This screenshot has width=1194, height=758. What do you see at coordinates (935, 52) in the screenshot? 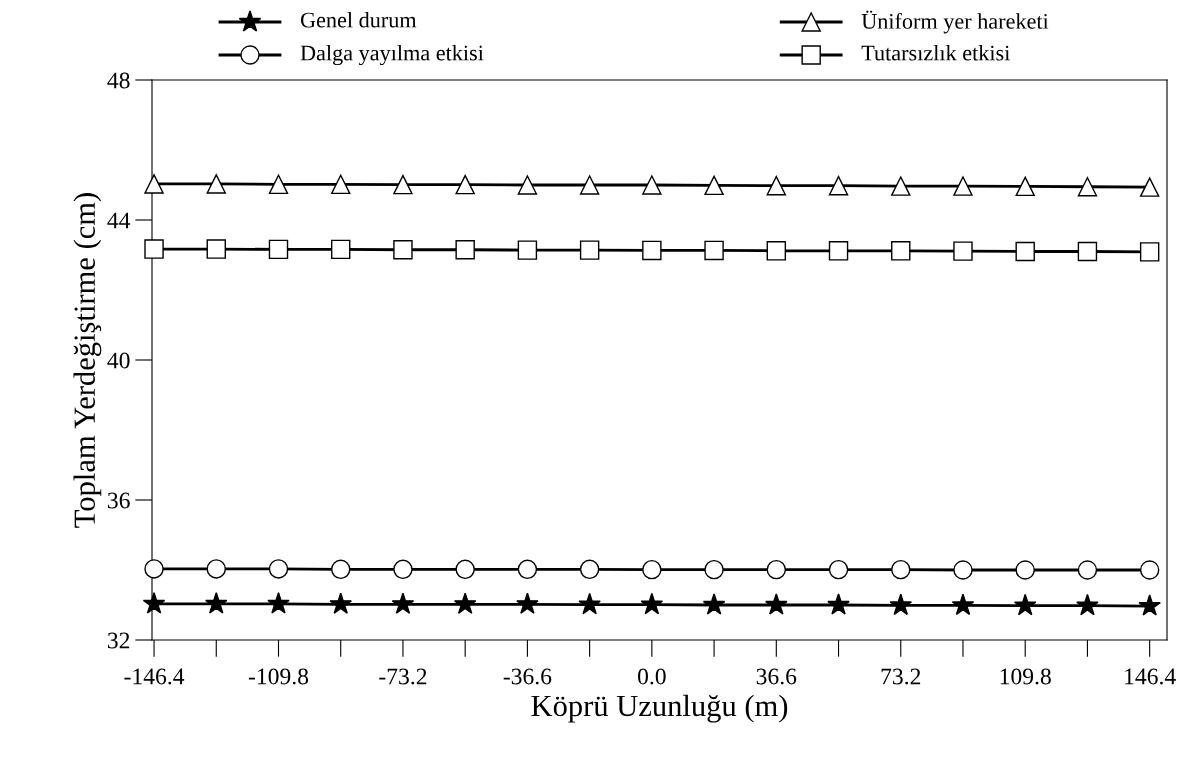
I see `legend-label: Tutarsızlık etkisi` at bounding box center [935, 52].